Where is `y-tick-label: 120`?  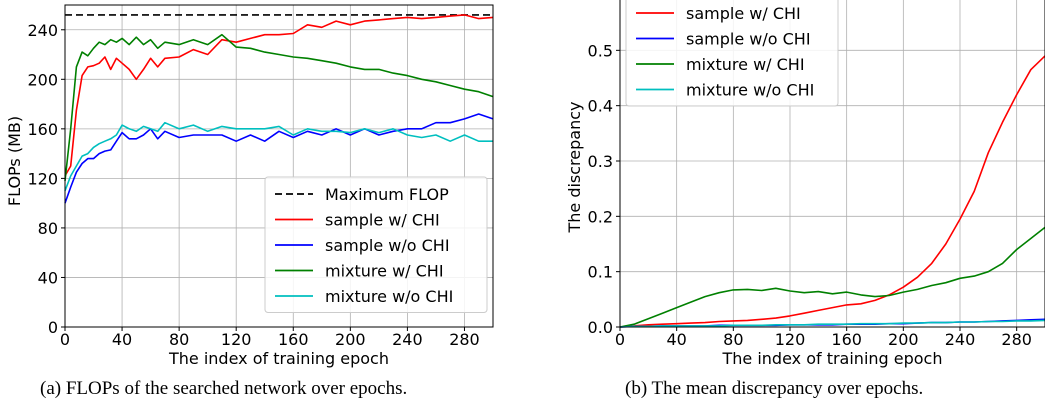 y-tick-label: 120 is located at coordinates (42, 178).